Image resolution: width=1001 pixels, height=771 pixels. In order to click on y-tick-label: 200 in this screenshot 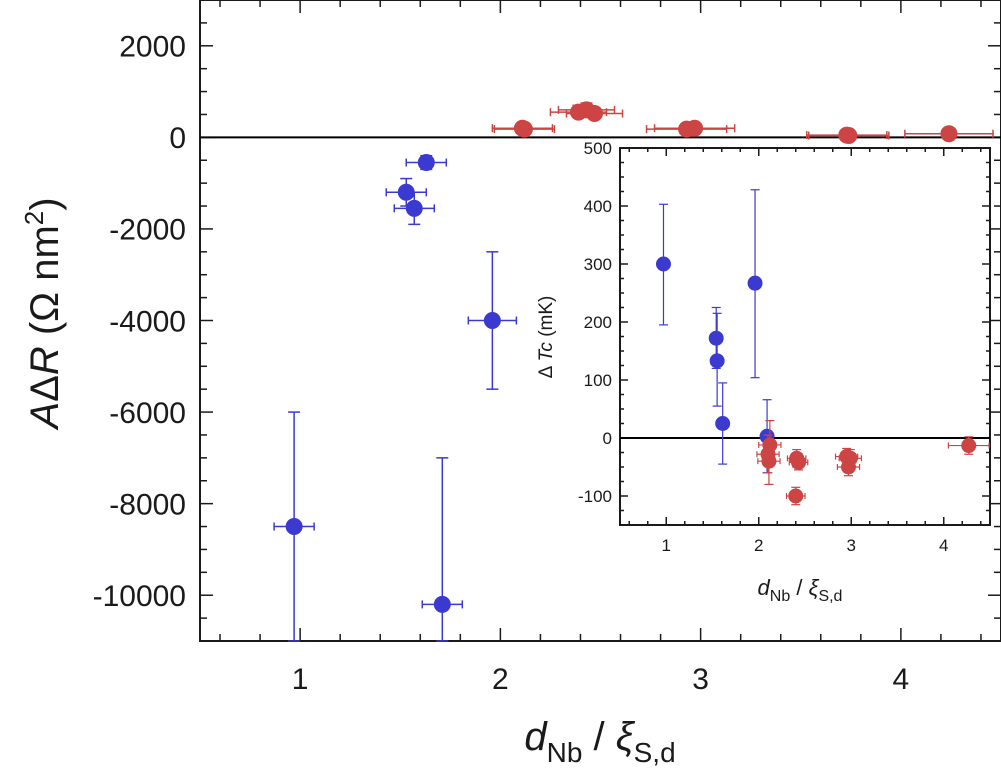, I will do `click(598, 322)`.